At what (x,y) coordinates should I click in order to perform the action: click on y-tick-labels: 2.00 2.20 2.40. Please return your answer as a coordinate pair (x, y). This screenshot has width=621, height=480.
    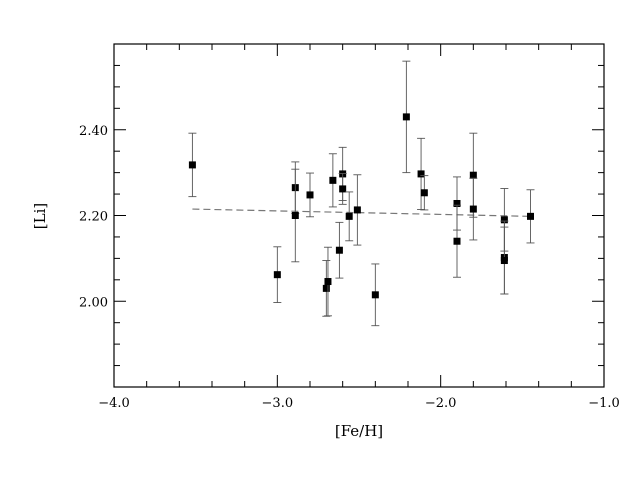
    Looking at the image, I should click on (93, 217).